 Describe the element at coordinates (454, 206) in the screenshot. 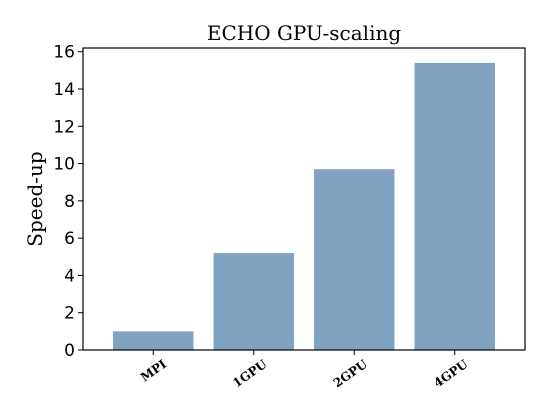

I see `bar-4gpu` at that location.